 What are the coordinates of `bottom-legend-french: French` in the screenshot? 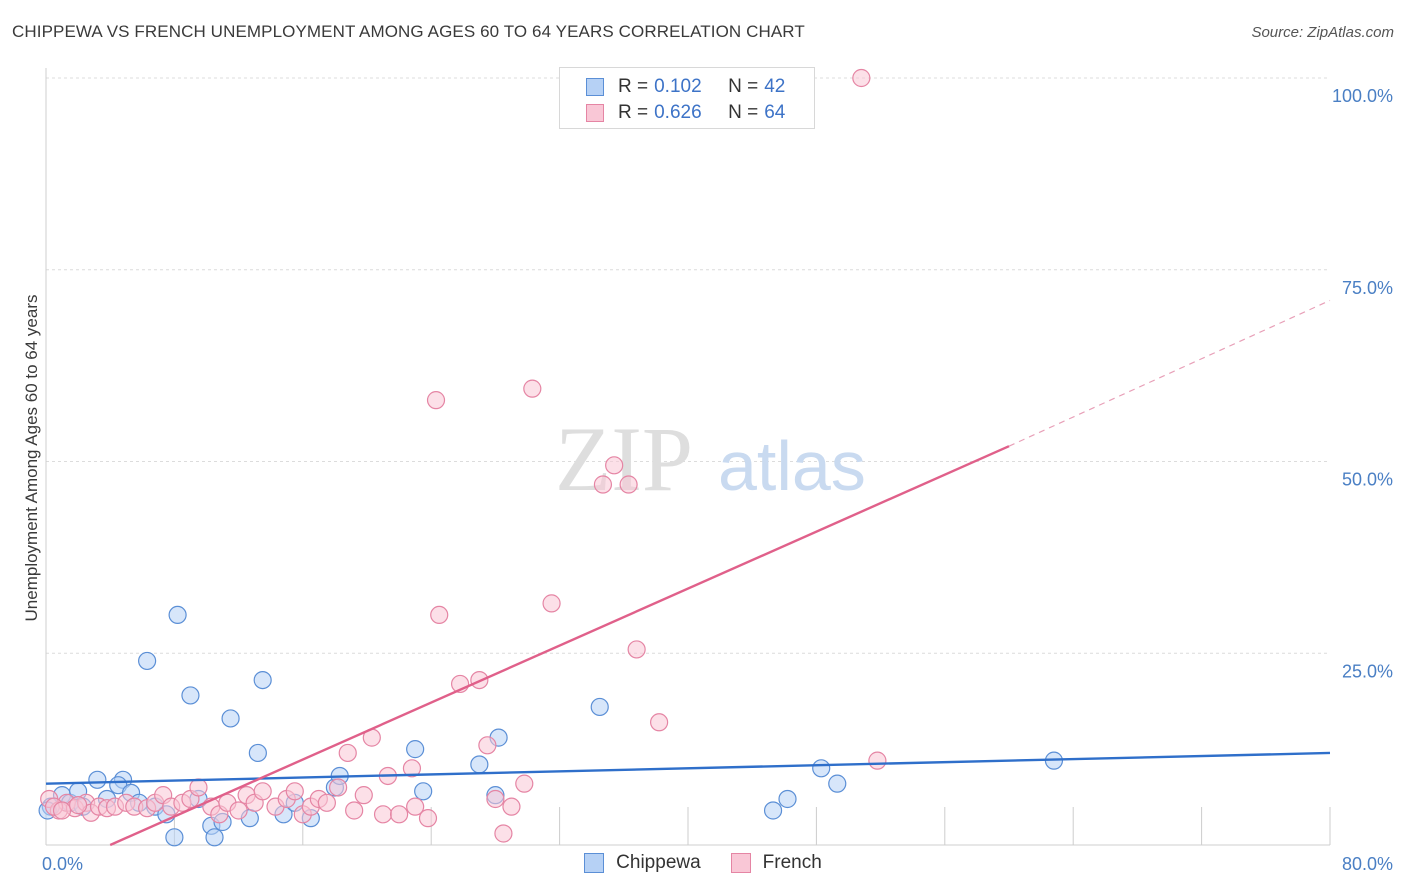 It's located at (776, 863).